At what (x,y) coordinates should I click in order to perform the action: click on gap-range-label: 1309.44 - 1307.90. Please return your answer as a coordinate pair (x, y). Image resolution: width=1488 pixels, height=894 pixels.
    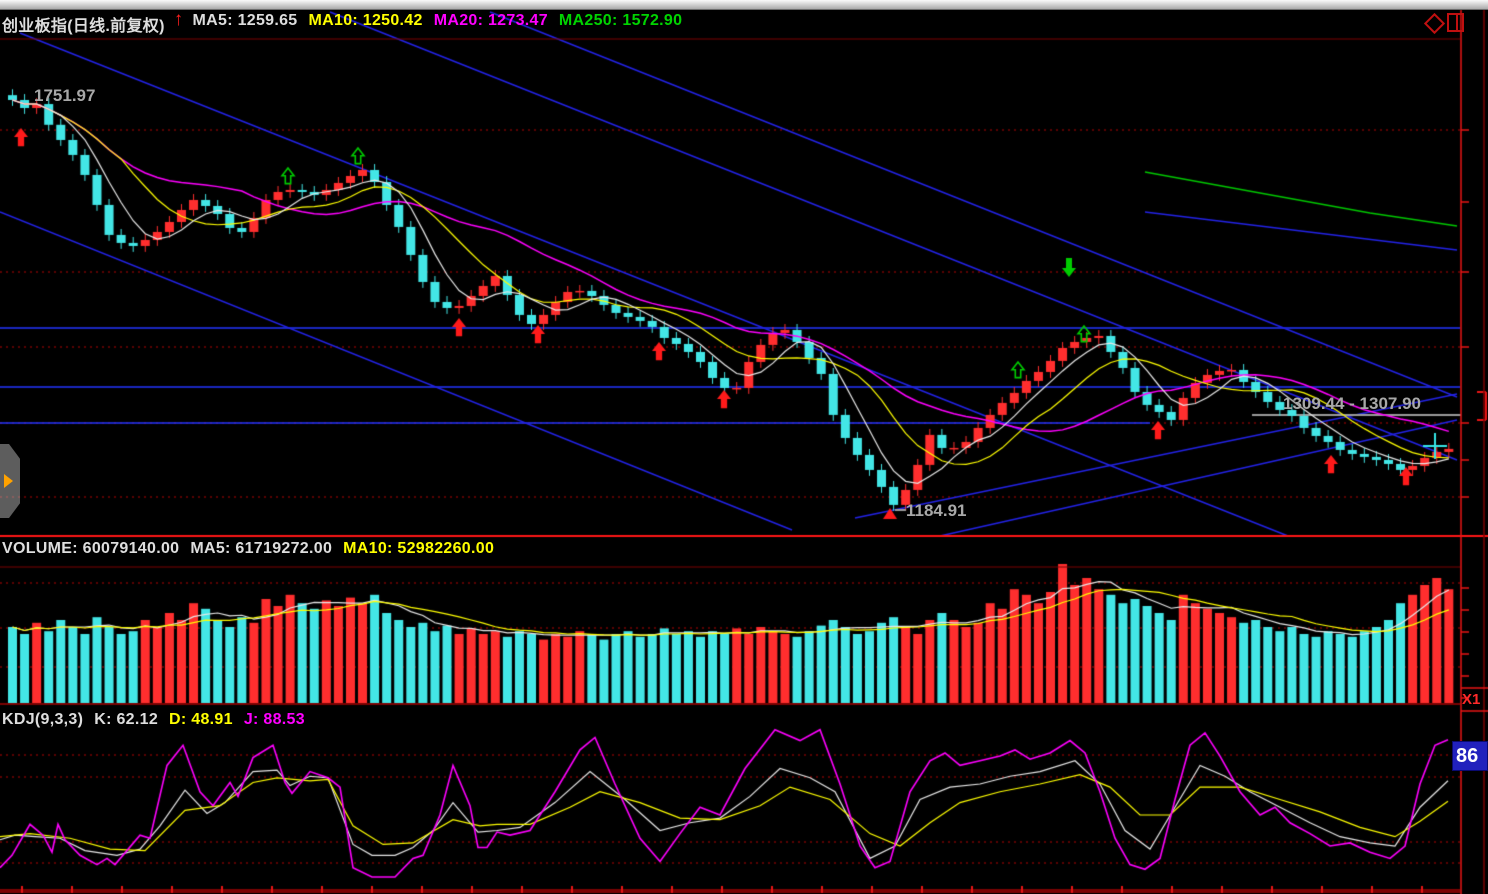
    Looking at the image, I should click on (1352, 403).